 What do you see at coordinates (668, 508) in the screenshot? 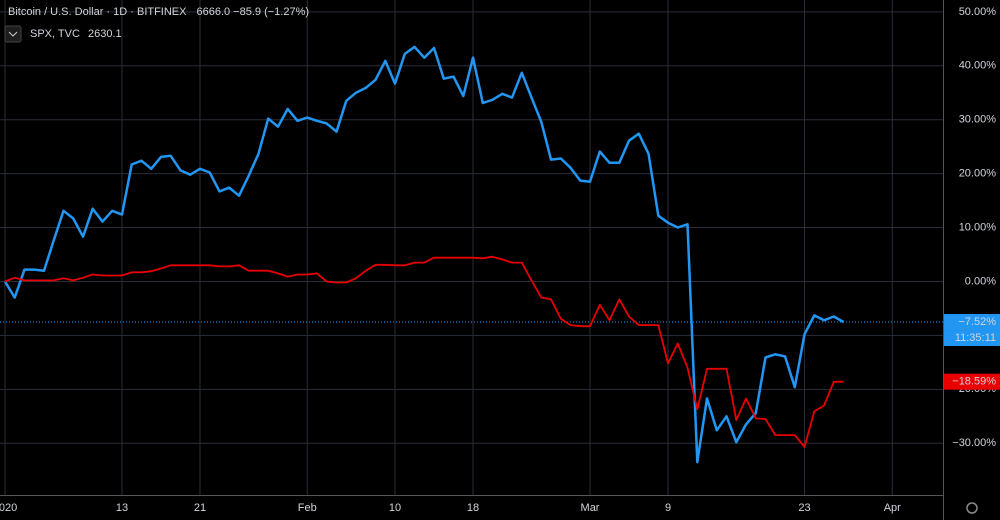
I see `x-tick-label: 9` at bounding box center [668, 508].